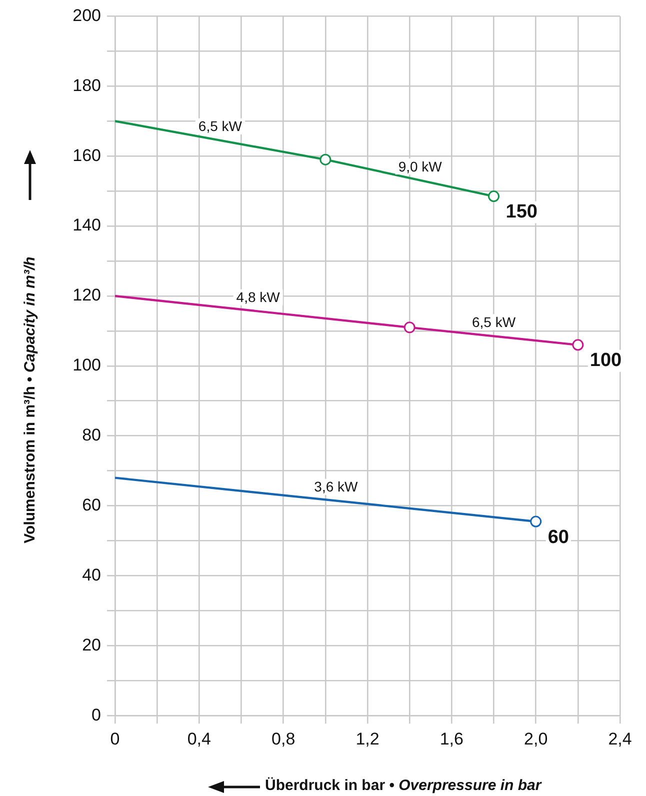 The image size is (646, 796). What do you see at coordinates (336, 486) in the screenshot?
I see `annotation: 3,6 kW` at bounding box center [336, 486].